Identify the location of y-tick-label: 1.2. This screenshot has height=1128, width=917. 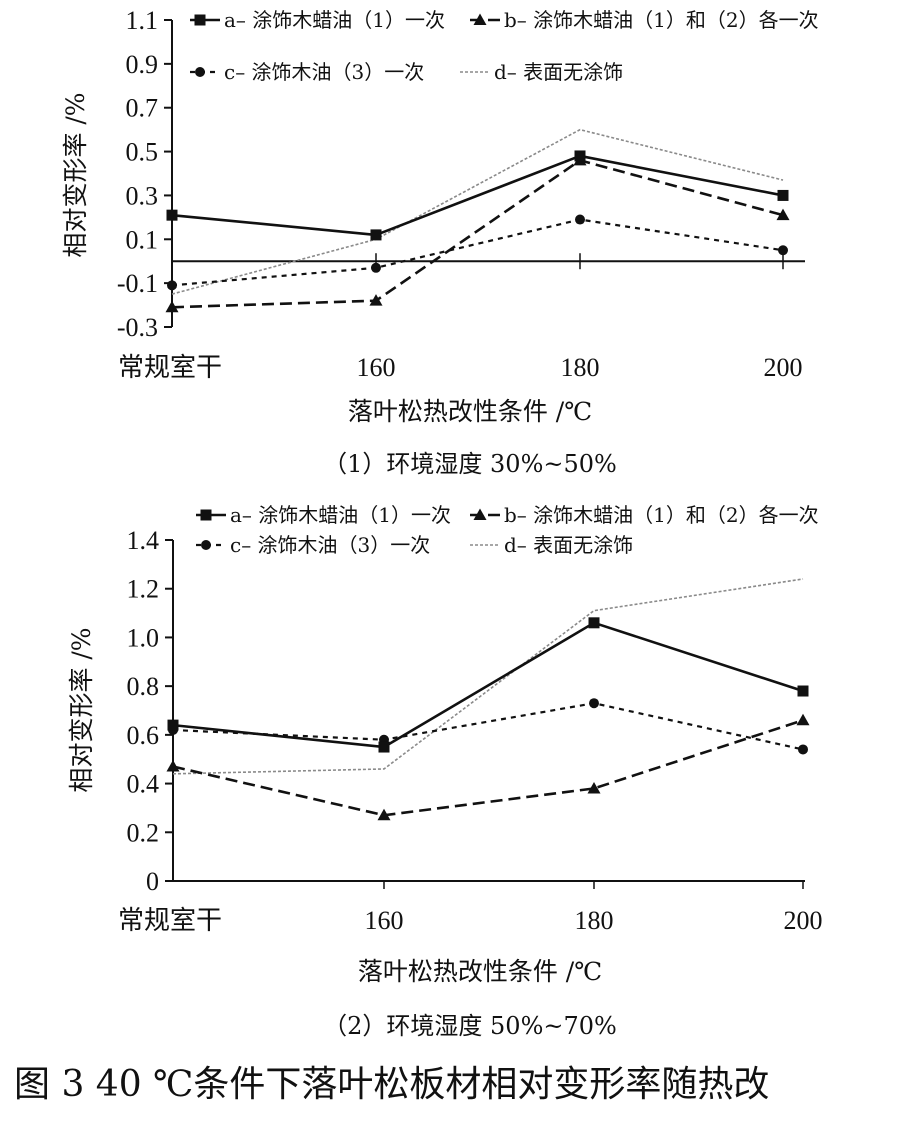
(143, 589).